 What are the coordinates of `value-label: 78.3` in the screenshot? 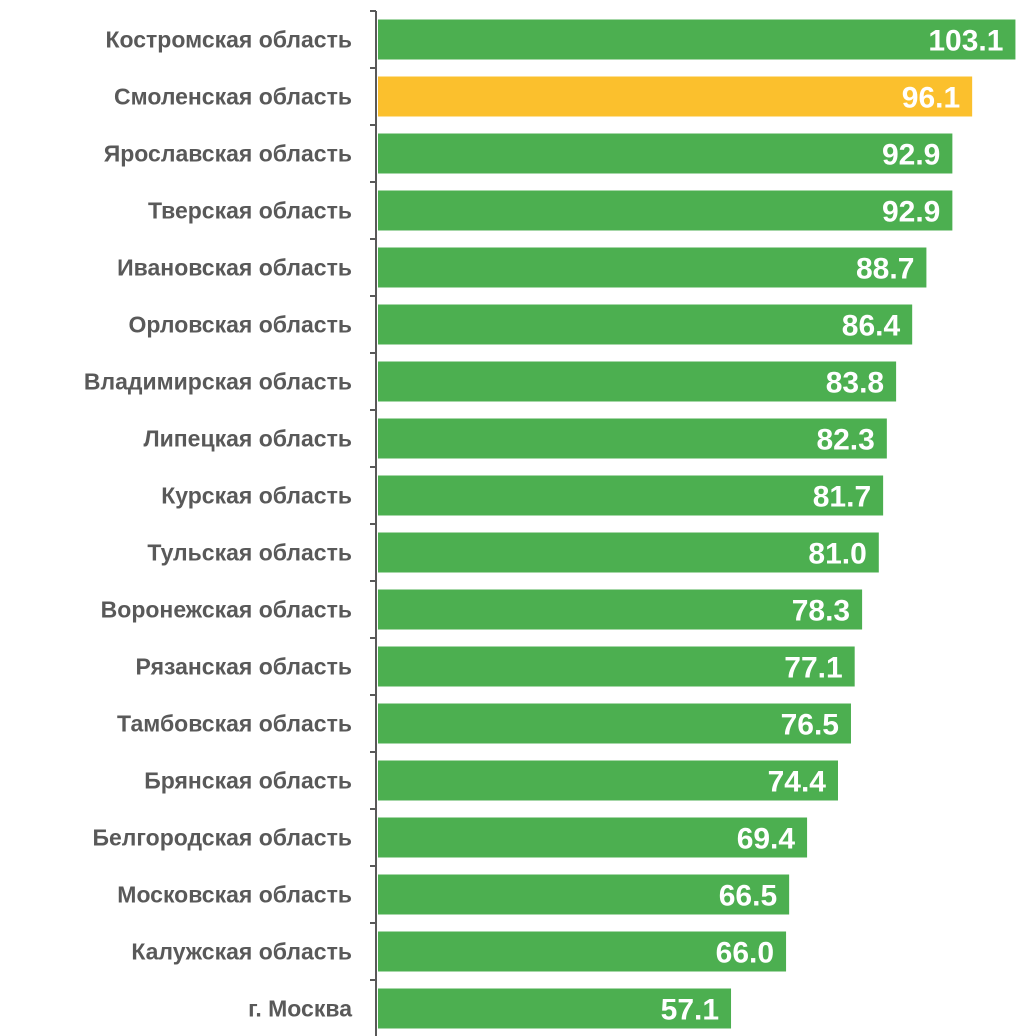 It's located at (821, 611).